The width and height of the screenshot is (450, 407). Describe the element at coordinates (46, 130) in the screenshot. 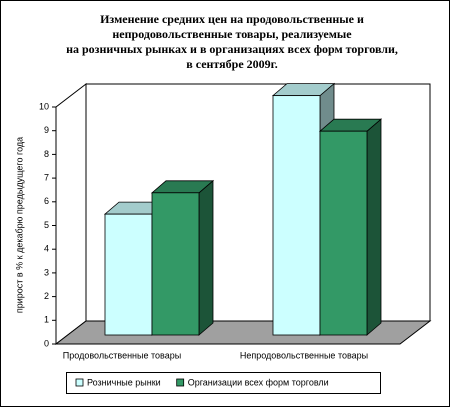

I see `y-tick-label: 9` at that location.